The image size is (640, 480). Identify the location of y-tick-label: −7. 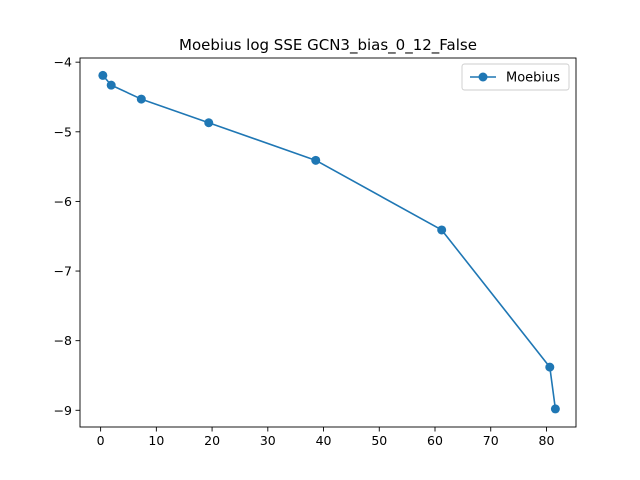
(63, 271).